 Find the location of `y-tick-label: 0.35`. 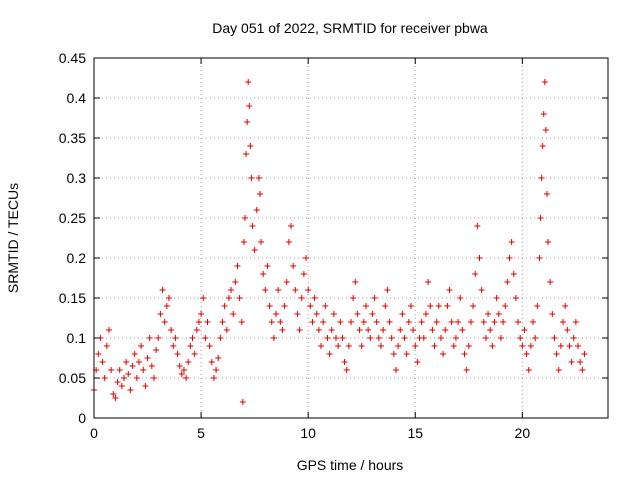

y-tick-label: 0.35 is located at coordinates (72, 138).